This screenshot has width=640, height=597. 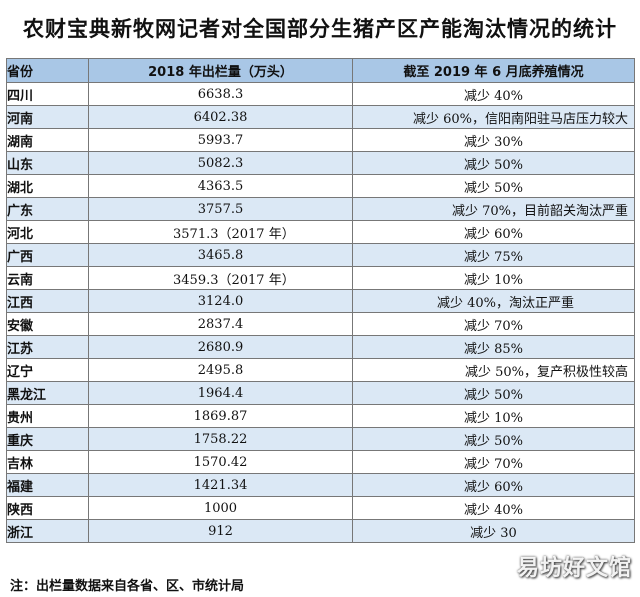 I want to click on output-cell: 1570.42, so click(x=220, y=462).